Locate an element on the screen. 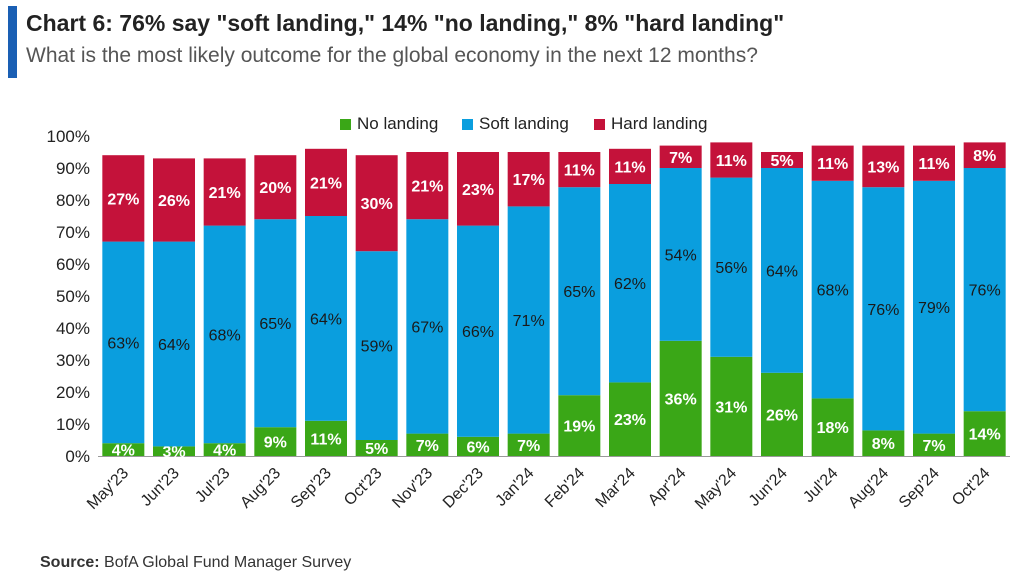  data-label-soft-landing: 59% is located at coordinates (377, 347).